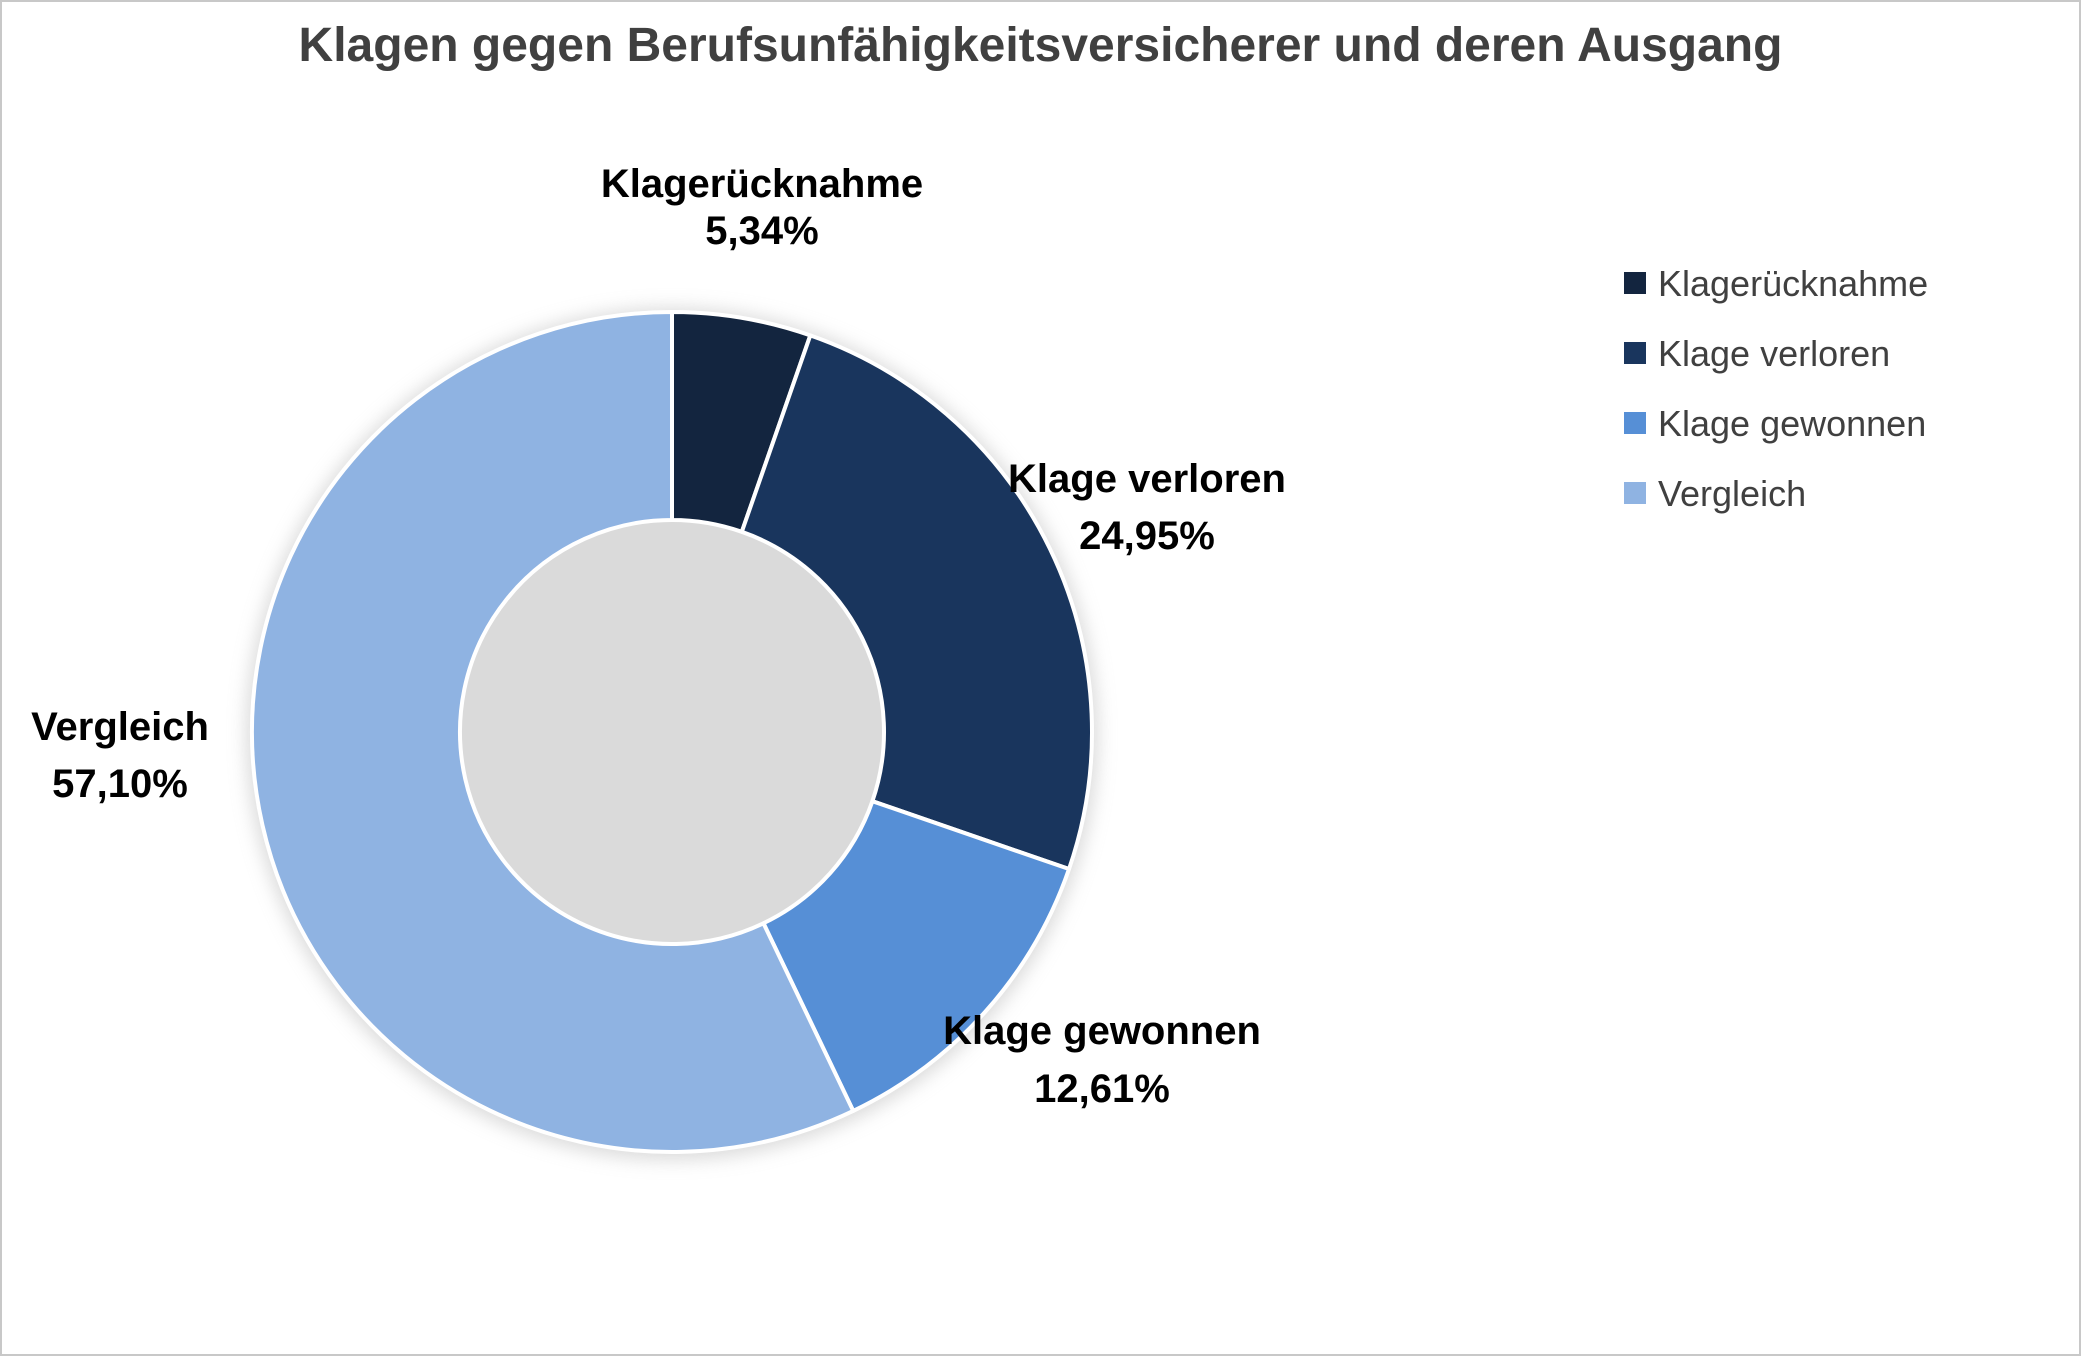  What do you see at coordinates (1102, 1089) in the screenshot?
I see `slice-value-klage-gewonnen: 12,61%` at bounding box center [1102, 1089].